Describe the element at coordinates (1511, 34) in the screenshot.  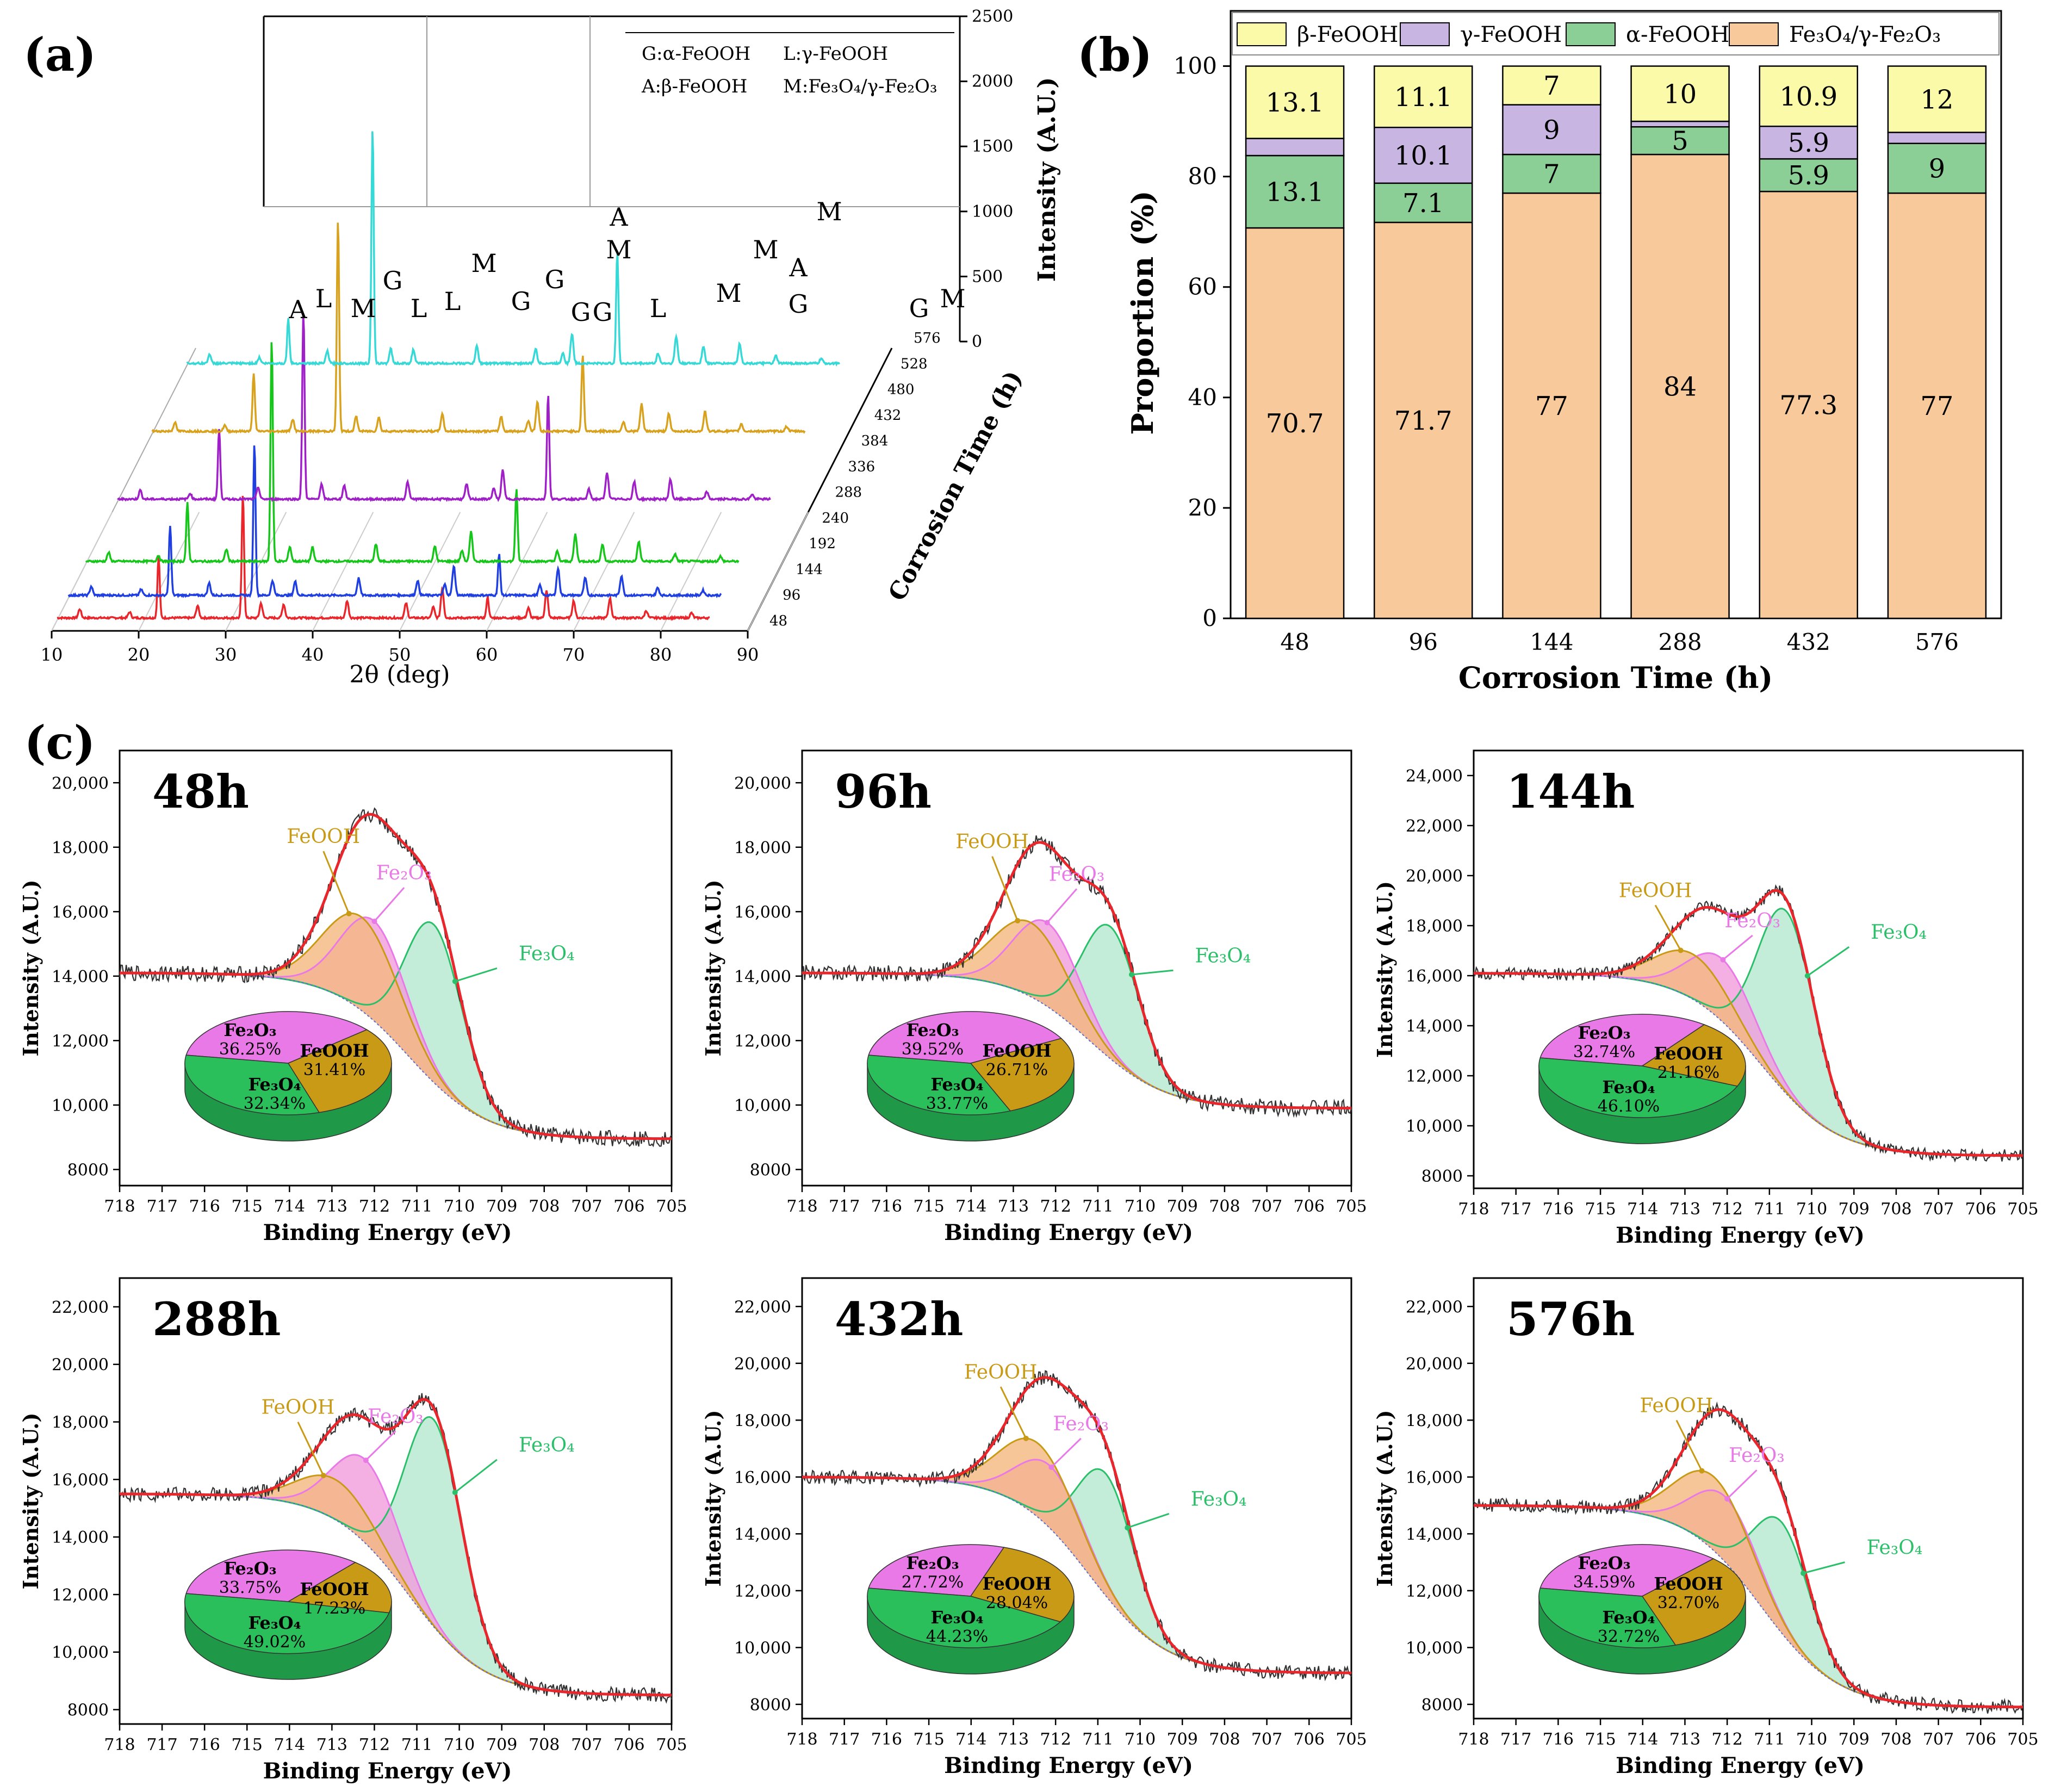
I see `legend-entry: γ-FeOOH` at that location.